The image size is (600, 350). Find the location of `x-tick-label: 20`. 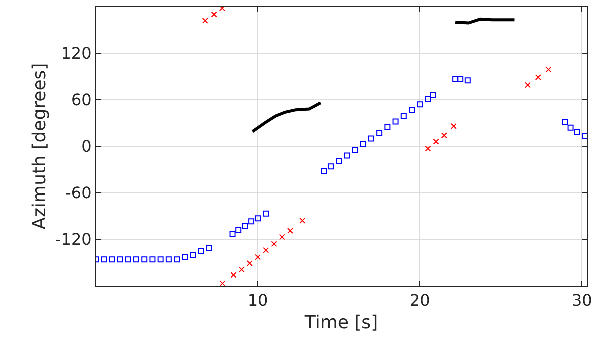

x-tick-label: 20 is located at coordinates (420, 300).